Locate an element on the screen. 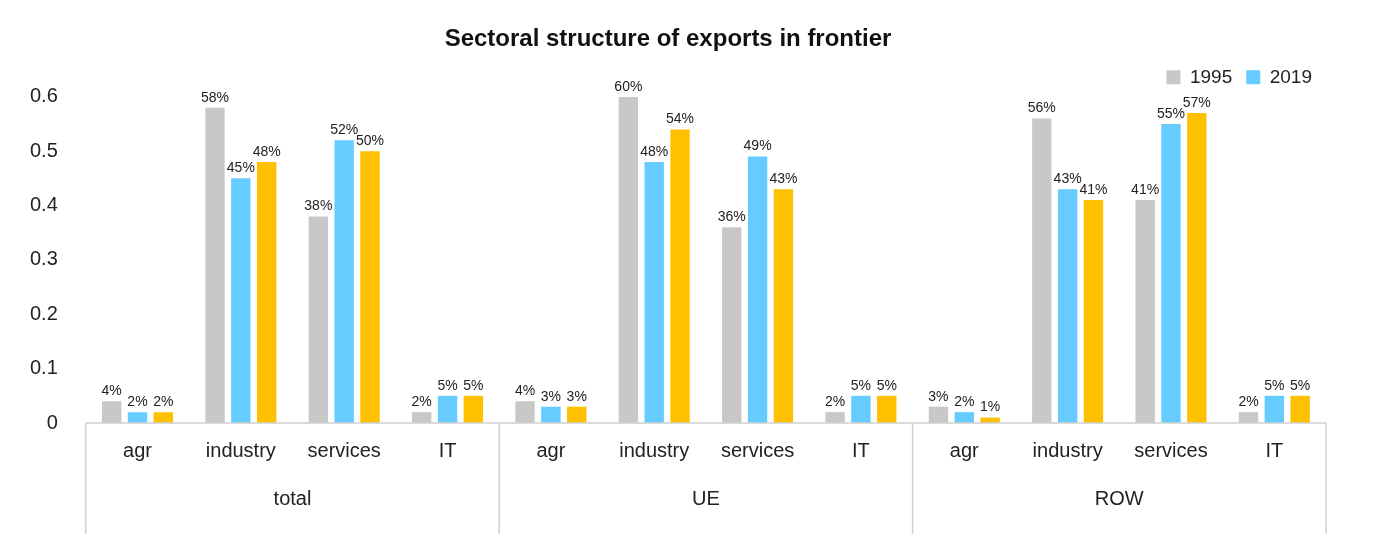  y-tick-label: 0.2 is located at coordinates (43, 312).